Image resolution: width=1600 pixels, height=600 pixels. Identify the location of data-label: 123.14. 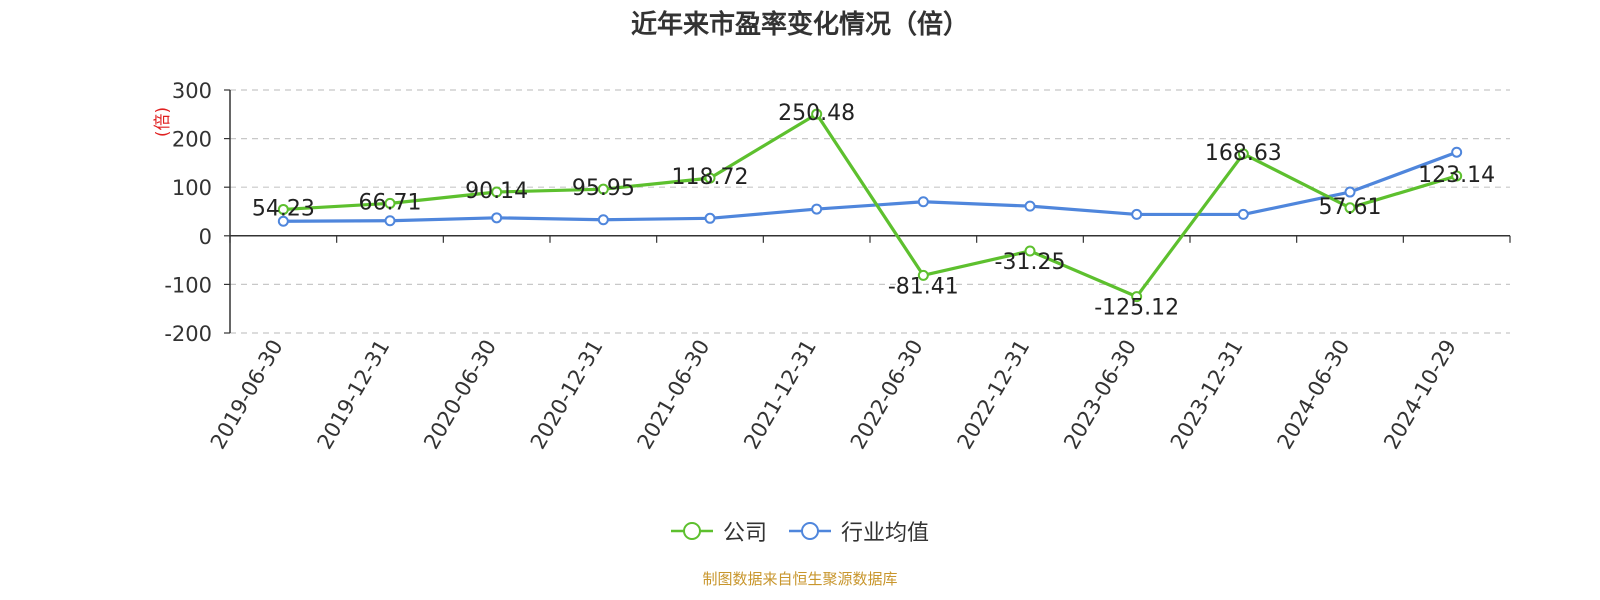
(1456, 175).